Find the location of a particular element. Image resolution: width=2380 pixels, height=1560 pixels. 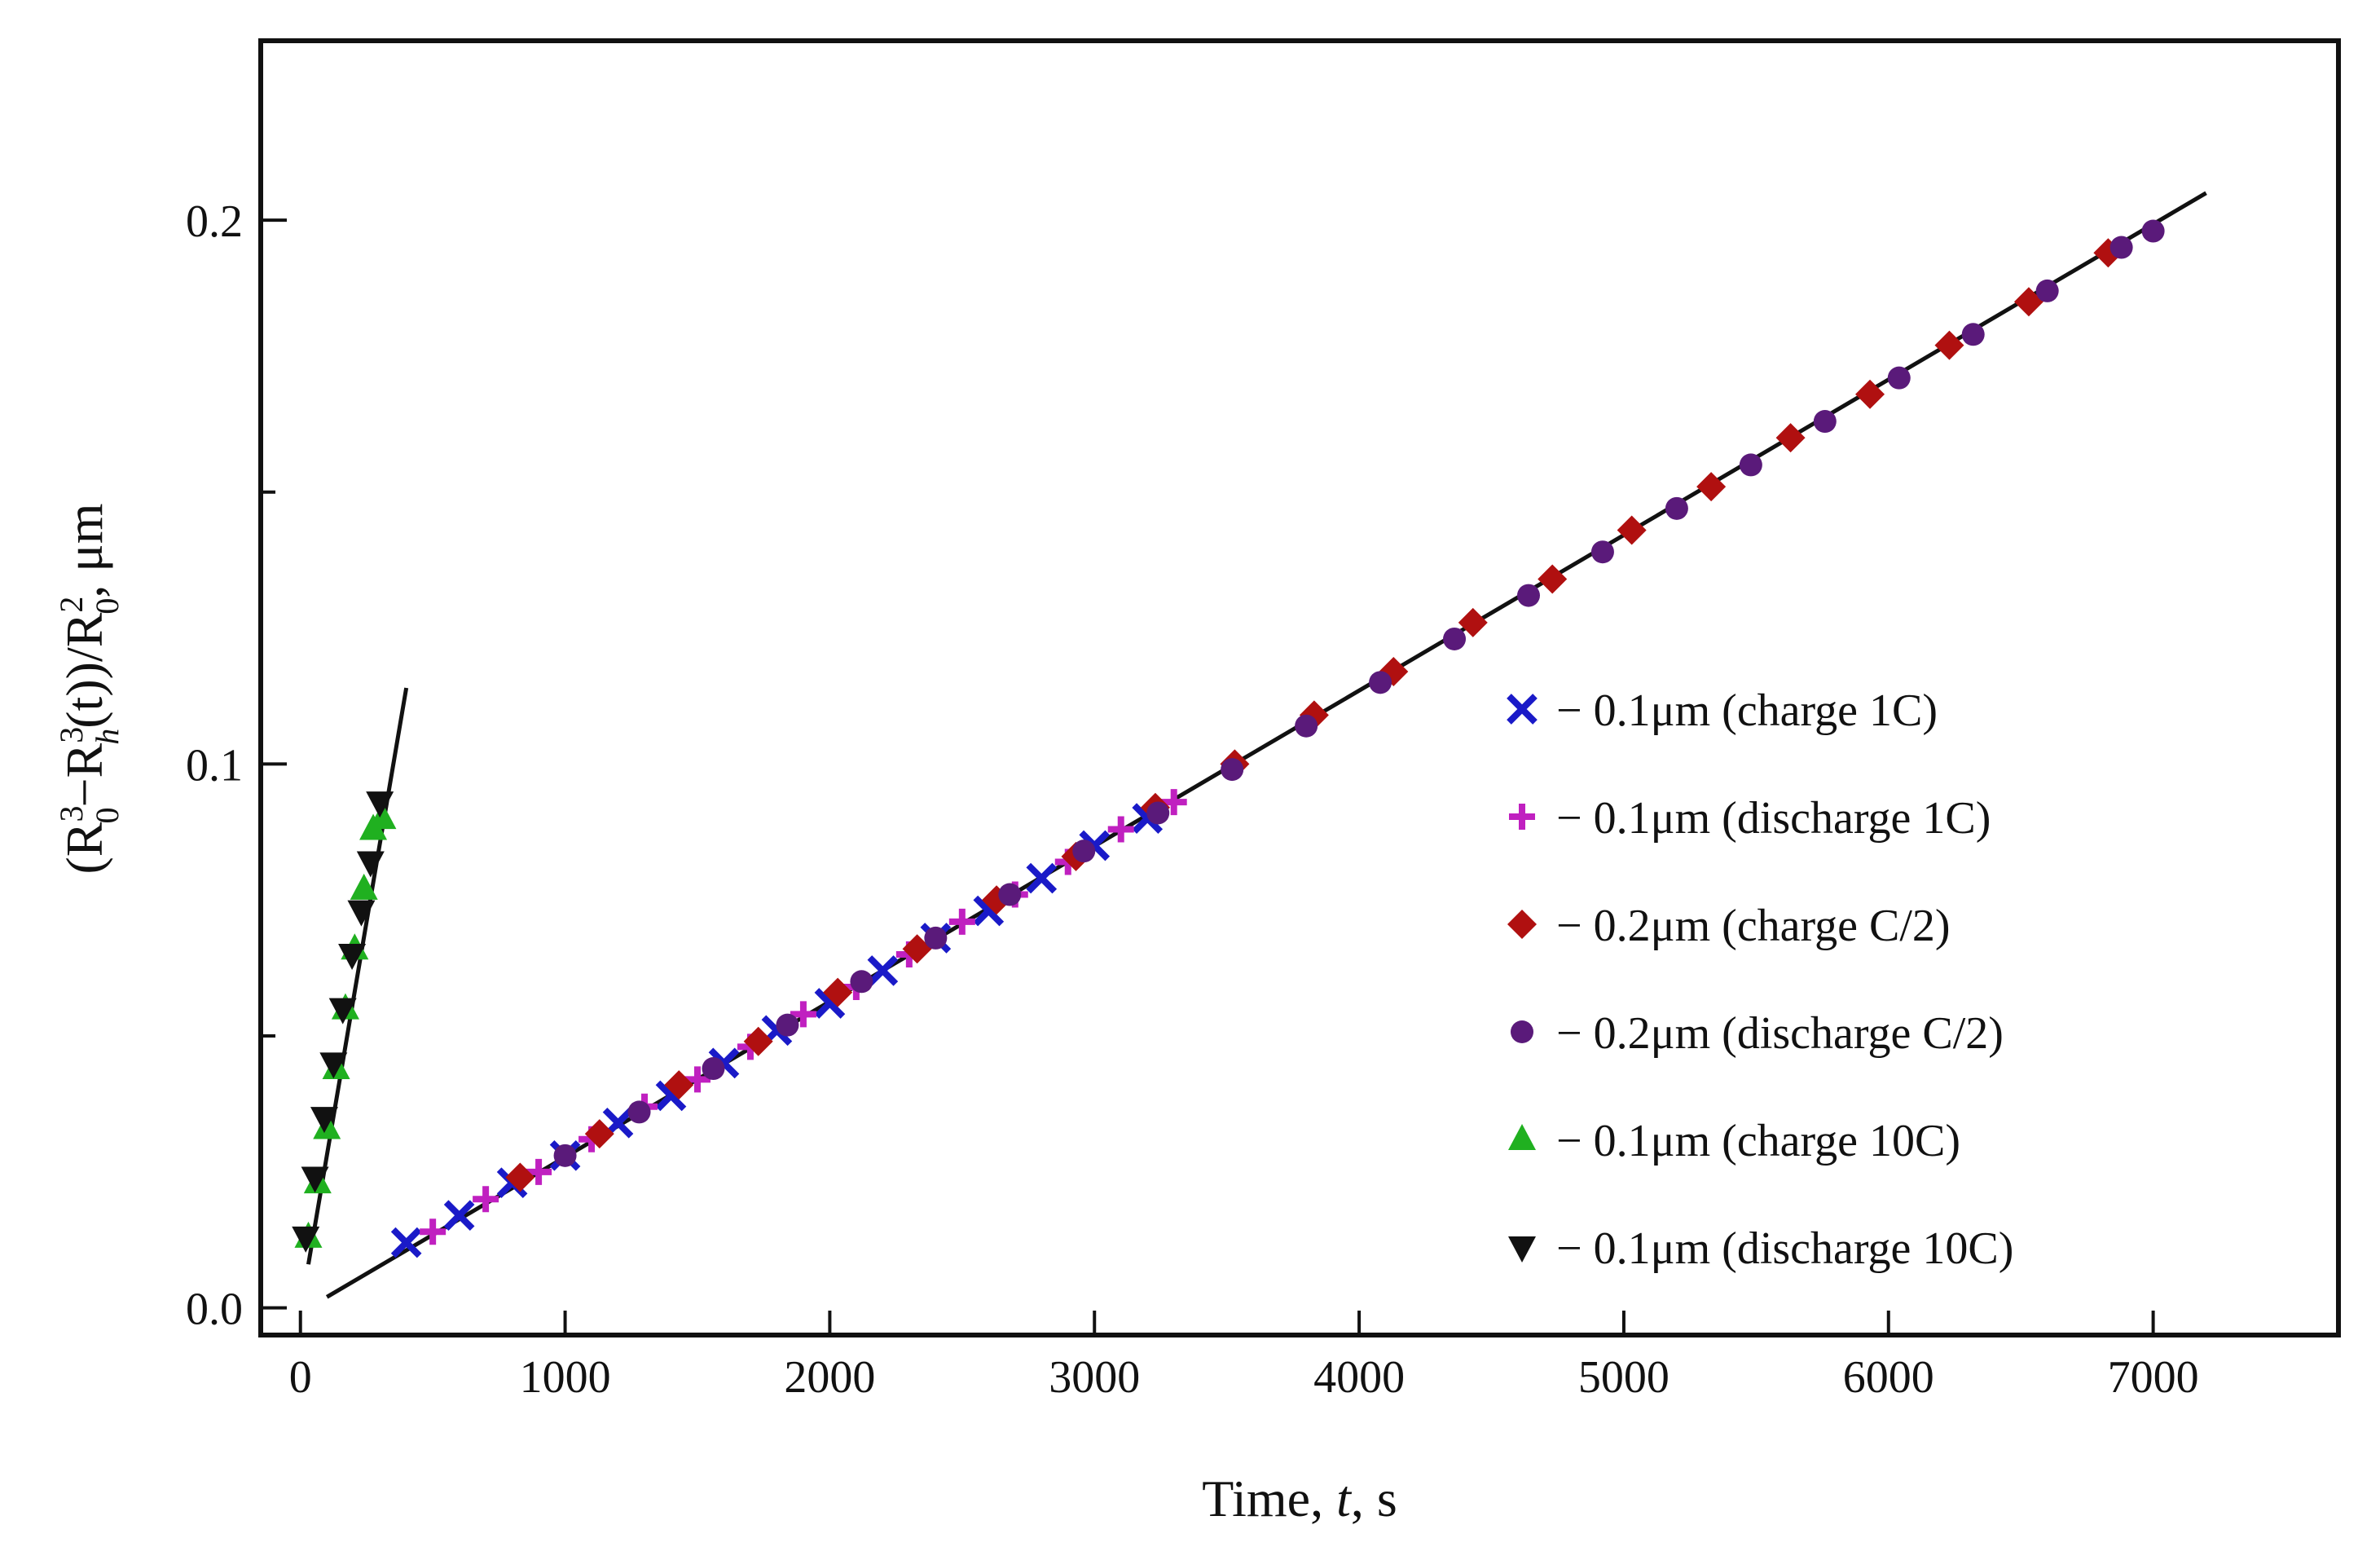

legend-entry: − 0.1μm (discharge 1C) is located at coordinates (1750, 819).